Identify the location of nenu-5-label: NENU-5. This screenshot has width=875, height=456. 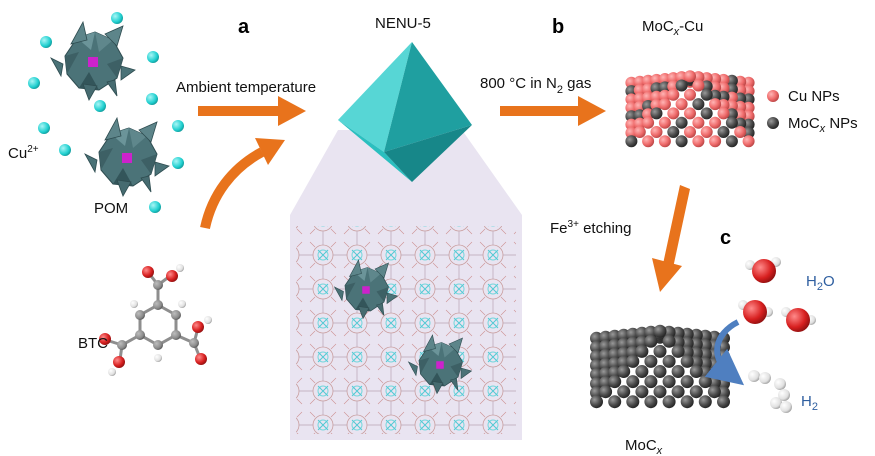
(403, 23).